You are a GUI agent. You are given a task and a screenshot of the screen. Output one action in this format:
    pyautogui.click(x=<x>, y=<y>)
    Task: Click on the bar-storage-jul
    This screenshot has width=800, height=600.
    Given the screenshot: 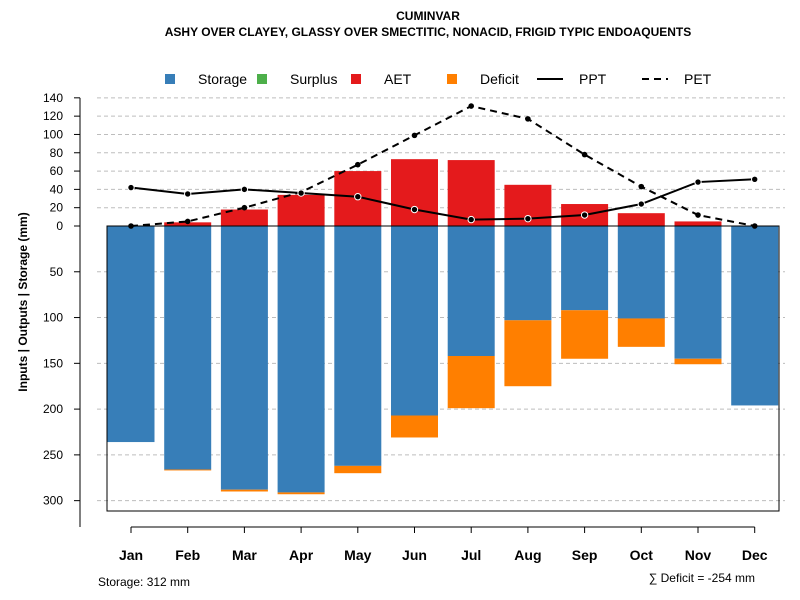 What is the action you would take?
    pyautogui.click(x=471, y=291)
    